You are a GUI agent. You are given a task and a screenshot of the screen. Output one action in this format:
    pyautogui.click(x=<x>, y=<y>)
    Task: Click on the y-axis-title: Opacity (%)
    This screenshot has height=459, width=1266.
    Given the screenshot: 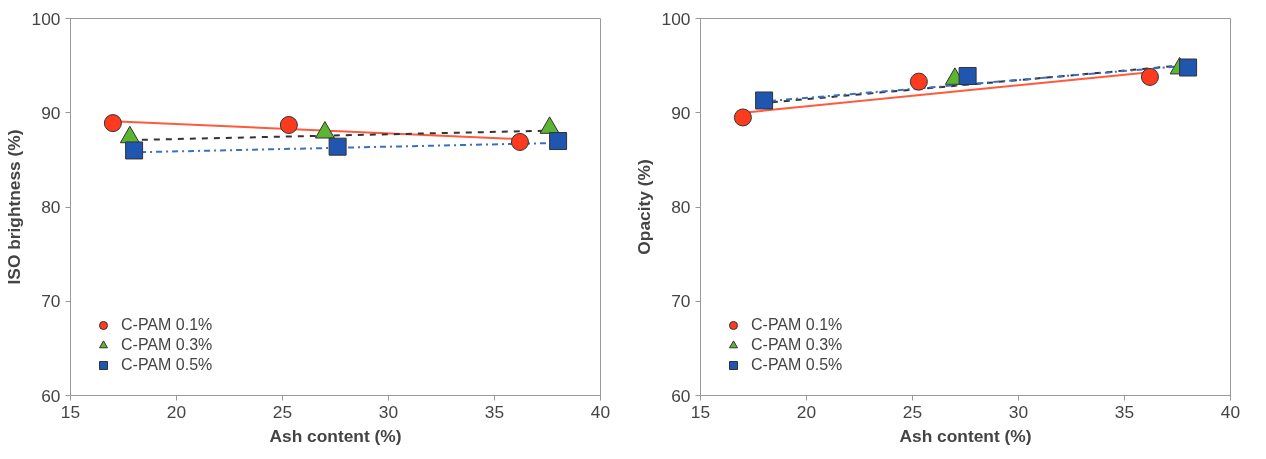 What is the action you would take?
    pyautogui.click(x=643, y=207)
    